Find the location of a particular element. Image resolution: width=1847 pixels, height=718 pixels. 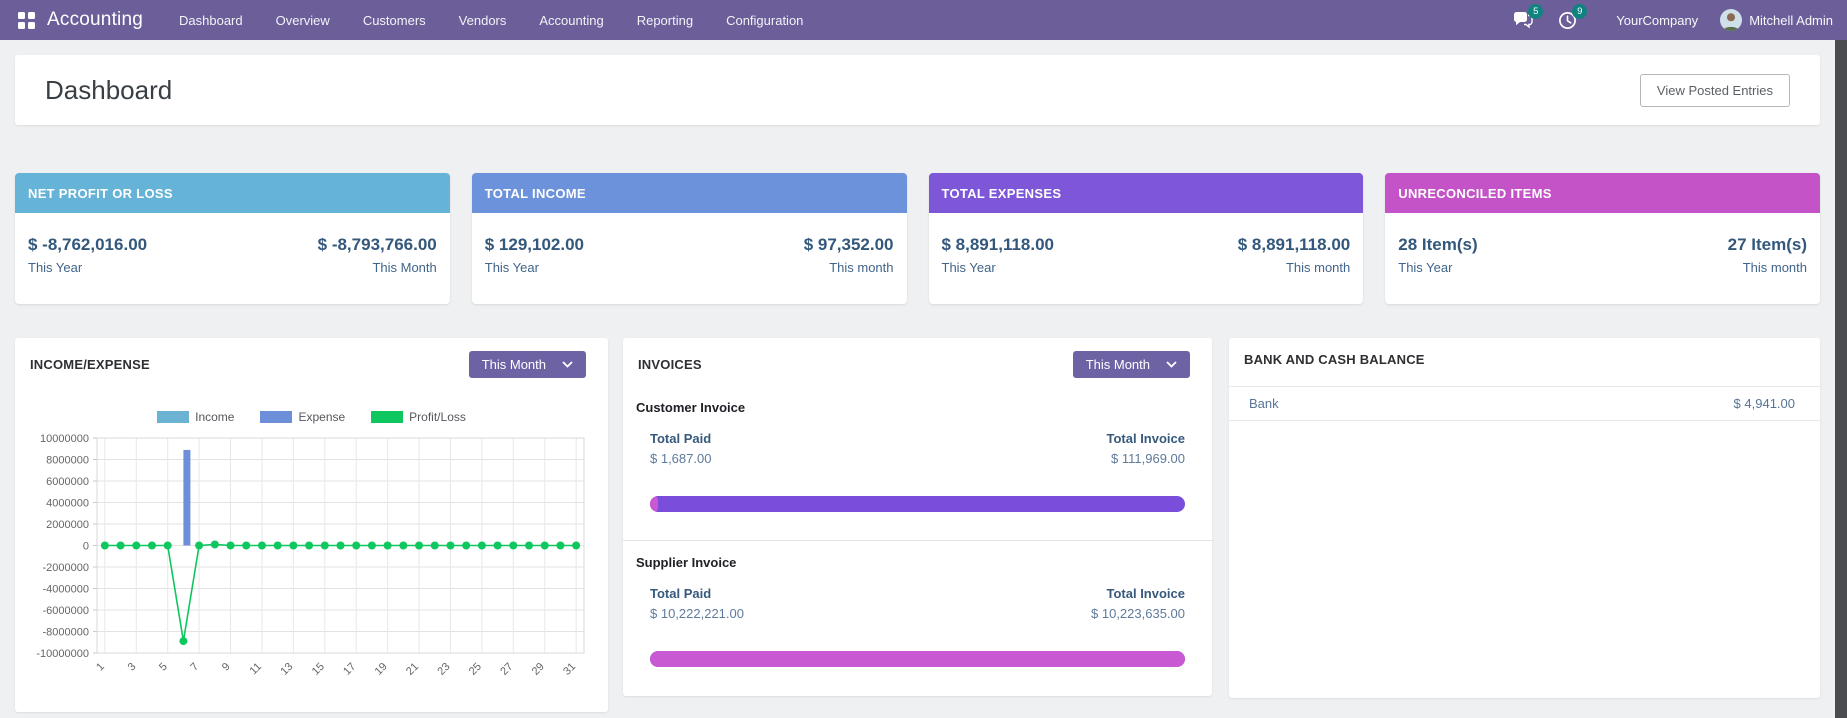

invoices-period-value: This Month is located at coordinates (1117, 364).